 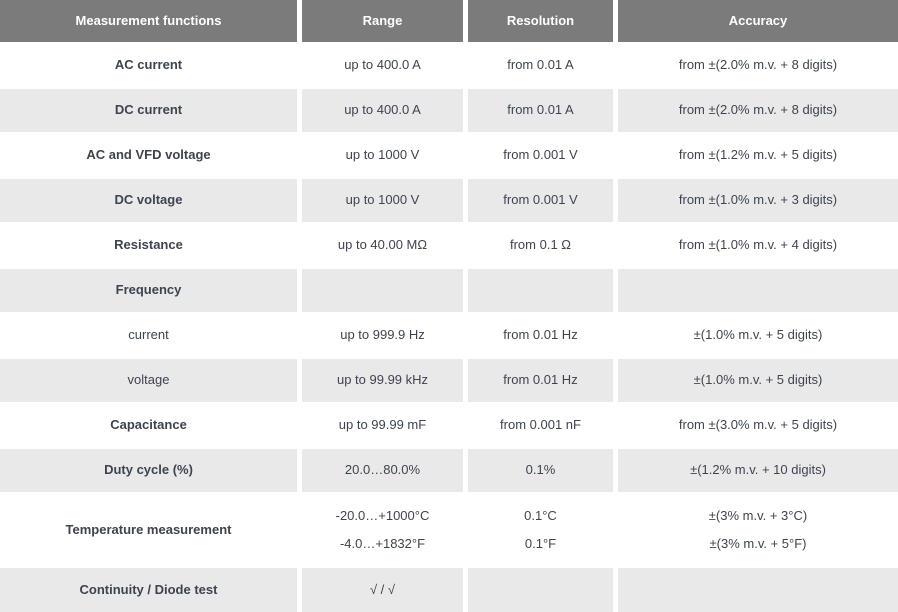 I want to click on accuracy-line-celsius: ±(3% m.v. + 3°C), so click(x=758, y=515).